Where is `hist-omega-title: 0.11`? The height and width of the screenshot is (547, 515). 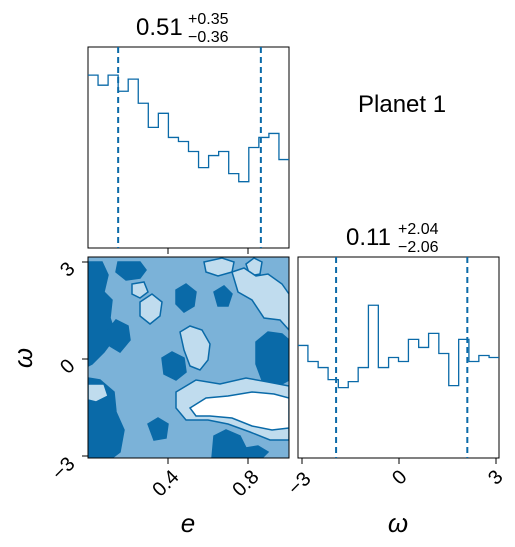 hist-omega-title: 0.11 is located at coordinates (368, 237).